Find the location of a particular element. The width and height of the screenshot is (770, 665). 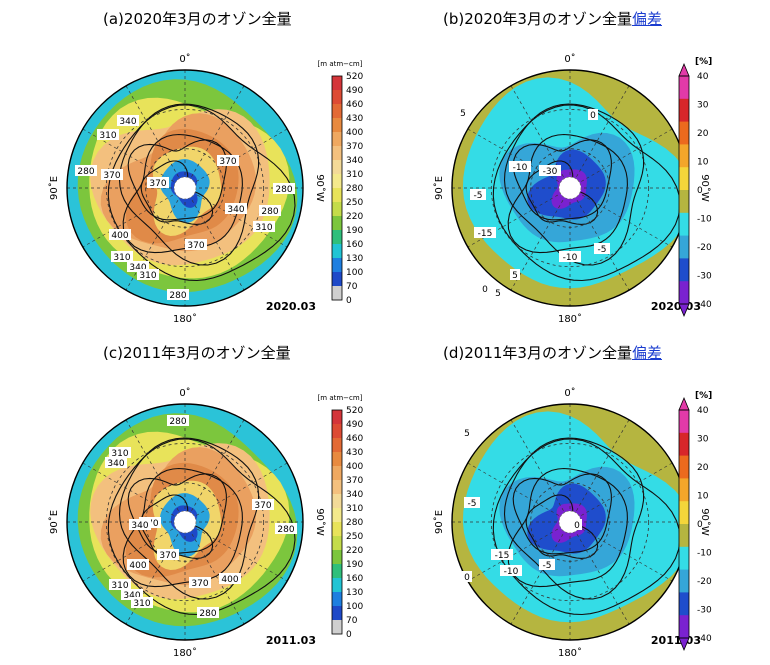

colorbar-tick-label: 340 is located at coordinates (354, 161).